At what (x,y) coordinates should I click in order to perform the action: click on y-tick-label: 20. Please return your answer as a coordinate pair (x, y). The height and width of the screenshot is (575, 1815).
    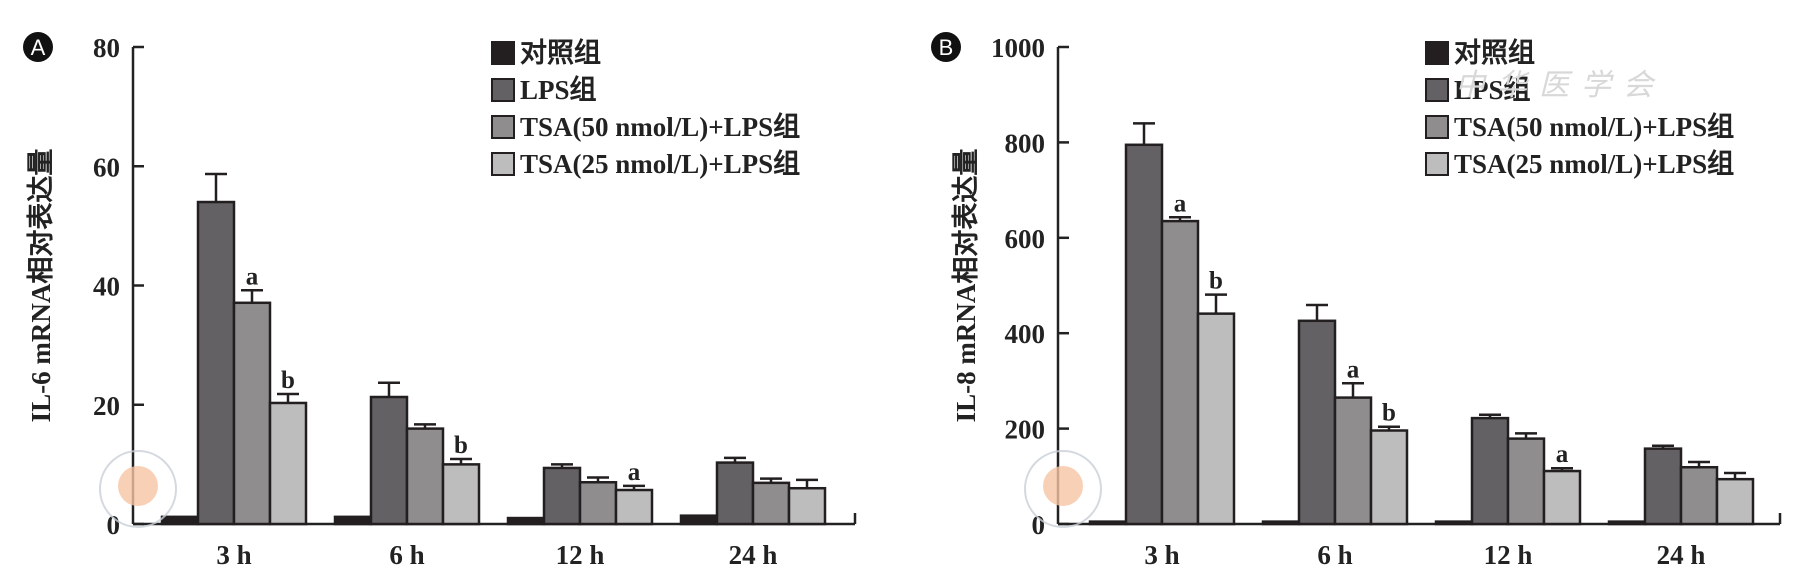
    Looking at the image, I should click on (106, 406).